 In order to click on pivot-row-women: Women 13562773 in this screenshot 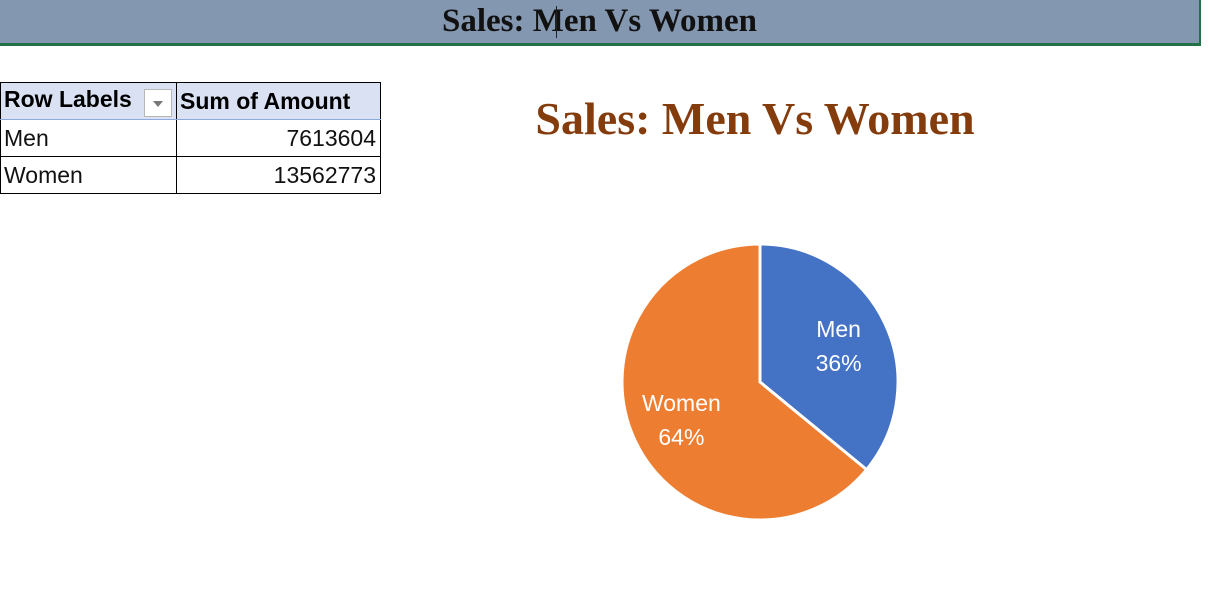, I will do `click(190, 175)`.